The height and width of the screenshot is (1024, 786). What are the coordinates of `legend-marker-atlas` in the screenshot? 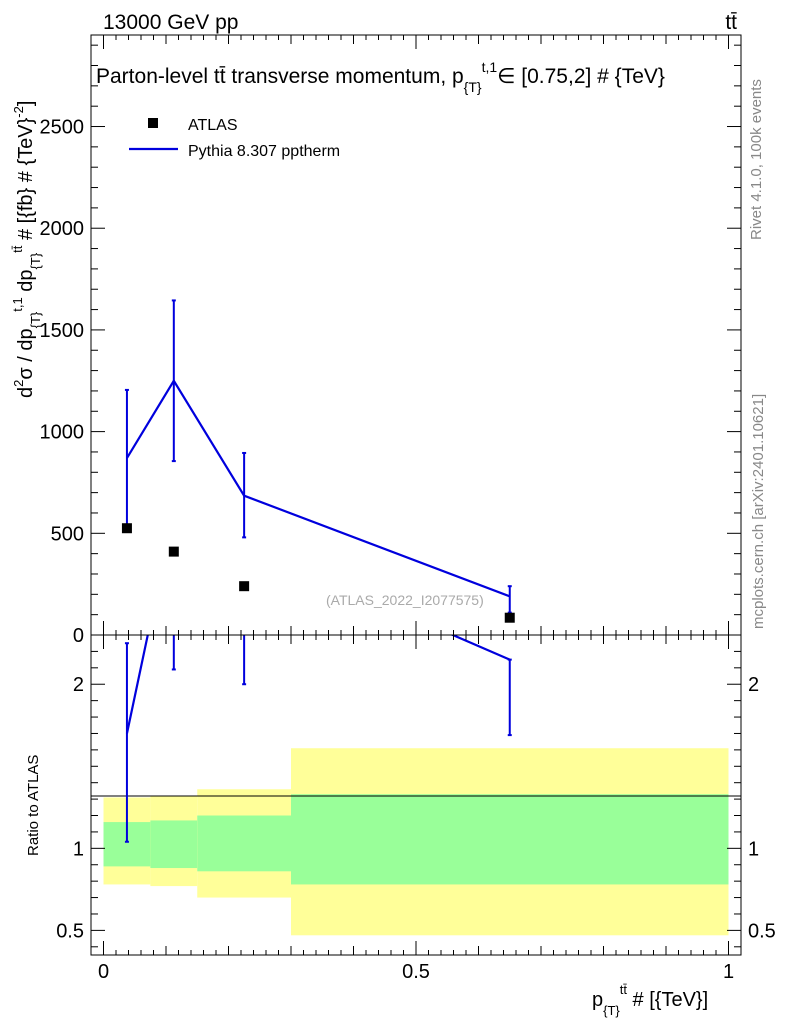 It's located at (153, 123).